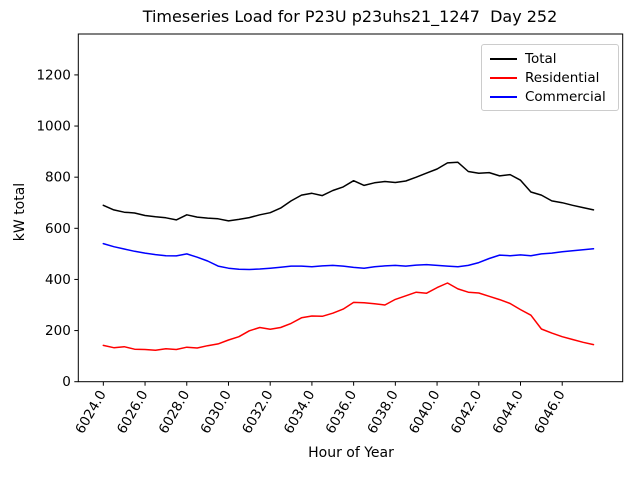 The image size is (640, 480). I want to click on y-tick-label: 800, so click(58, 178).